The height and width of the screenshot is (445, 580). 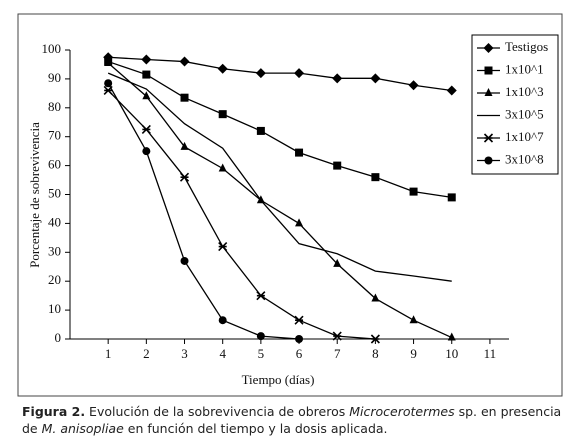 I want to click on x-tick-label: 5, so click(x=261, y=353).